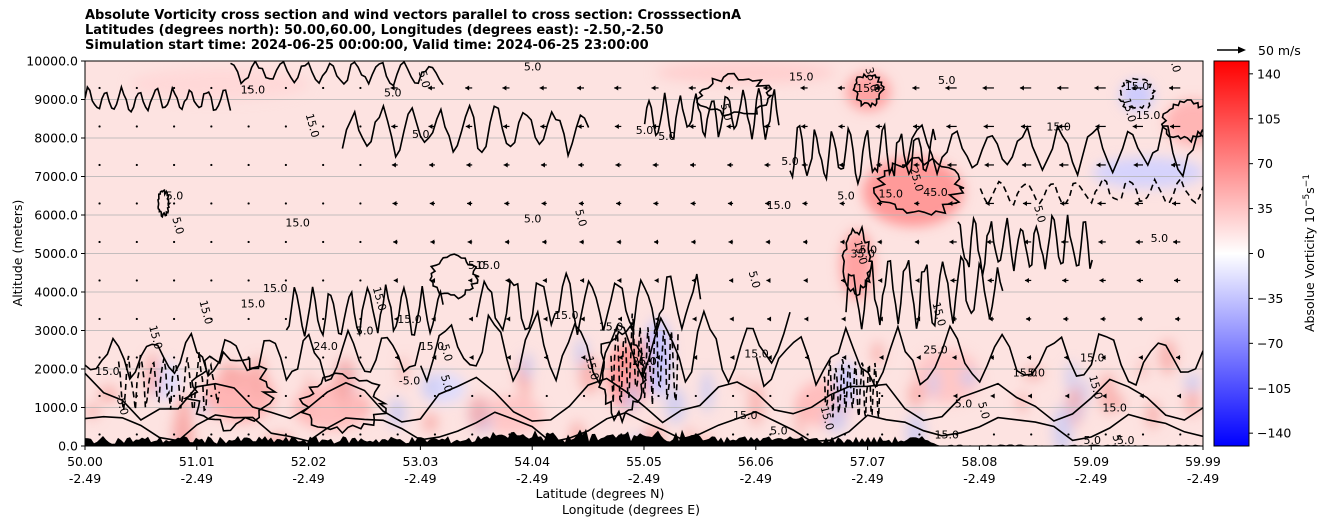 The image size is (1332, 526). I want to click on y-tick-label: 4000.0, so click(56, 292).